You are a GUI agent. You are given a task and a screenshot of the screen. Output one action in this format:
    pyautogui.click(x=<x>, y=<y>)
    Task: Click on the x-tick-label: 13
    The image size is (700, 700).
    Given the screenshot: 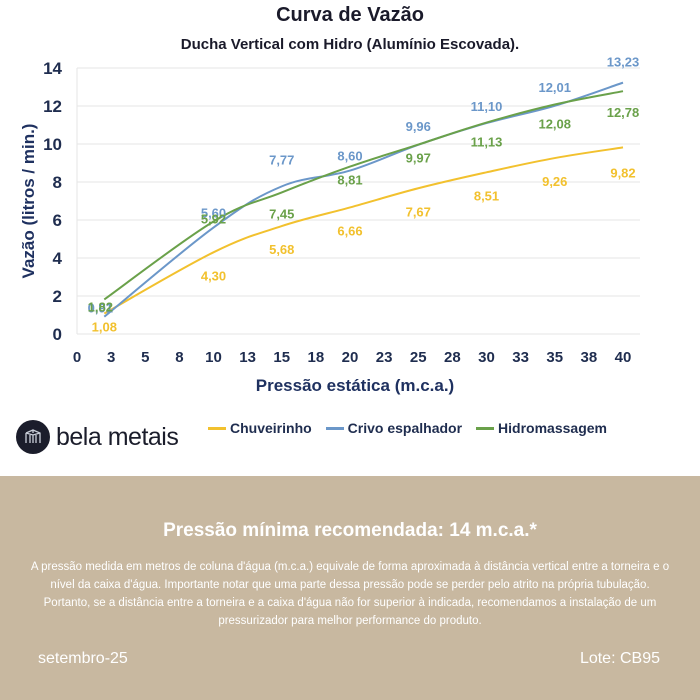 What is the action you would take?
    pyautogui.click(x=247, y=357)
    